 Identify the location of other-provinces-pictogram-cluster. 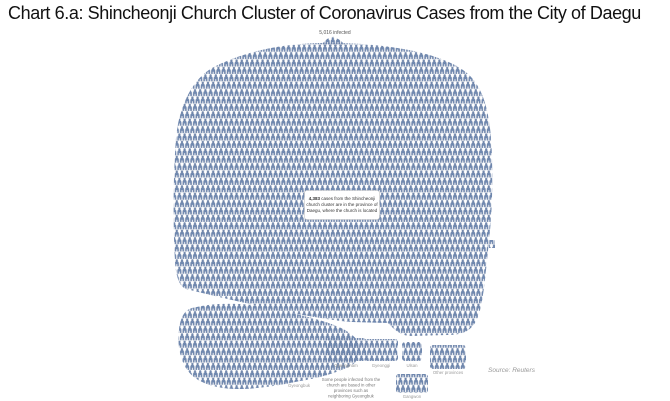
(448, 357).